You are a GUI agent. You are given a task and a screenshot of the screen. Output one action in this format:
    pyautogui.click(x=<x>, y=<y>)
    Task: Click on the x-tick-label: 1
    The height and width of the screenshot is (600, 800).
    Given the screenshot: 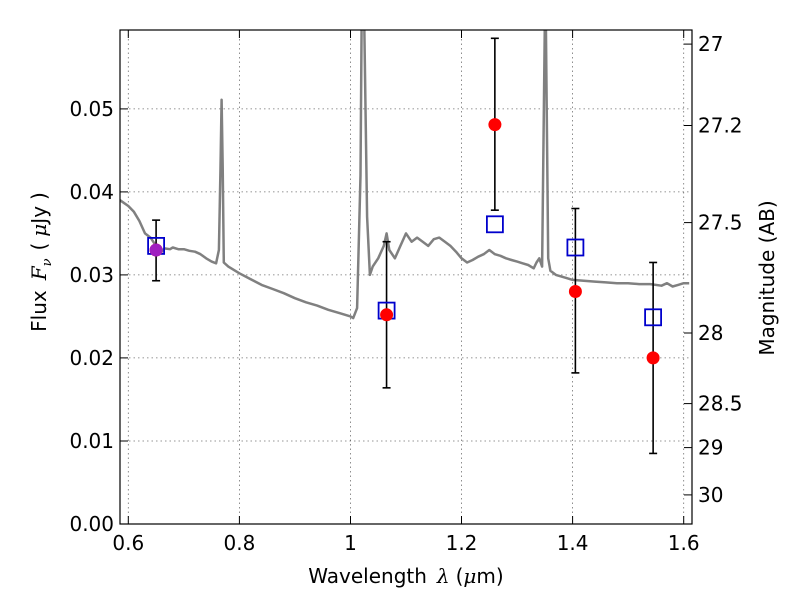 What is the action you would take?
    pyautogui.click(x=350, y=543)
    